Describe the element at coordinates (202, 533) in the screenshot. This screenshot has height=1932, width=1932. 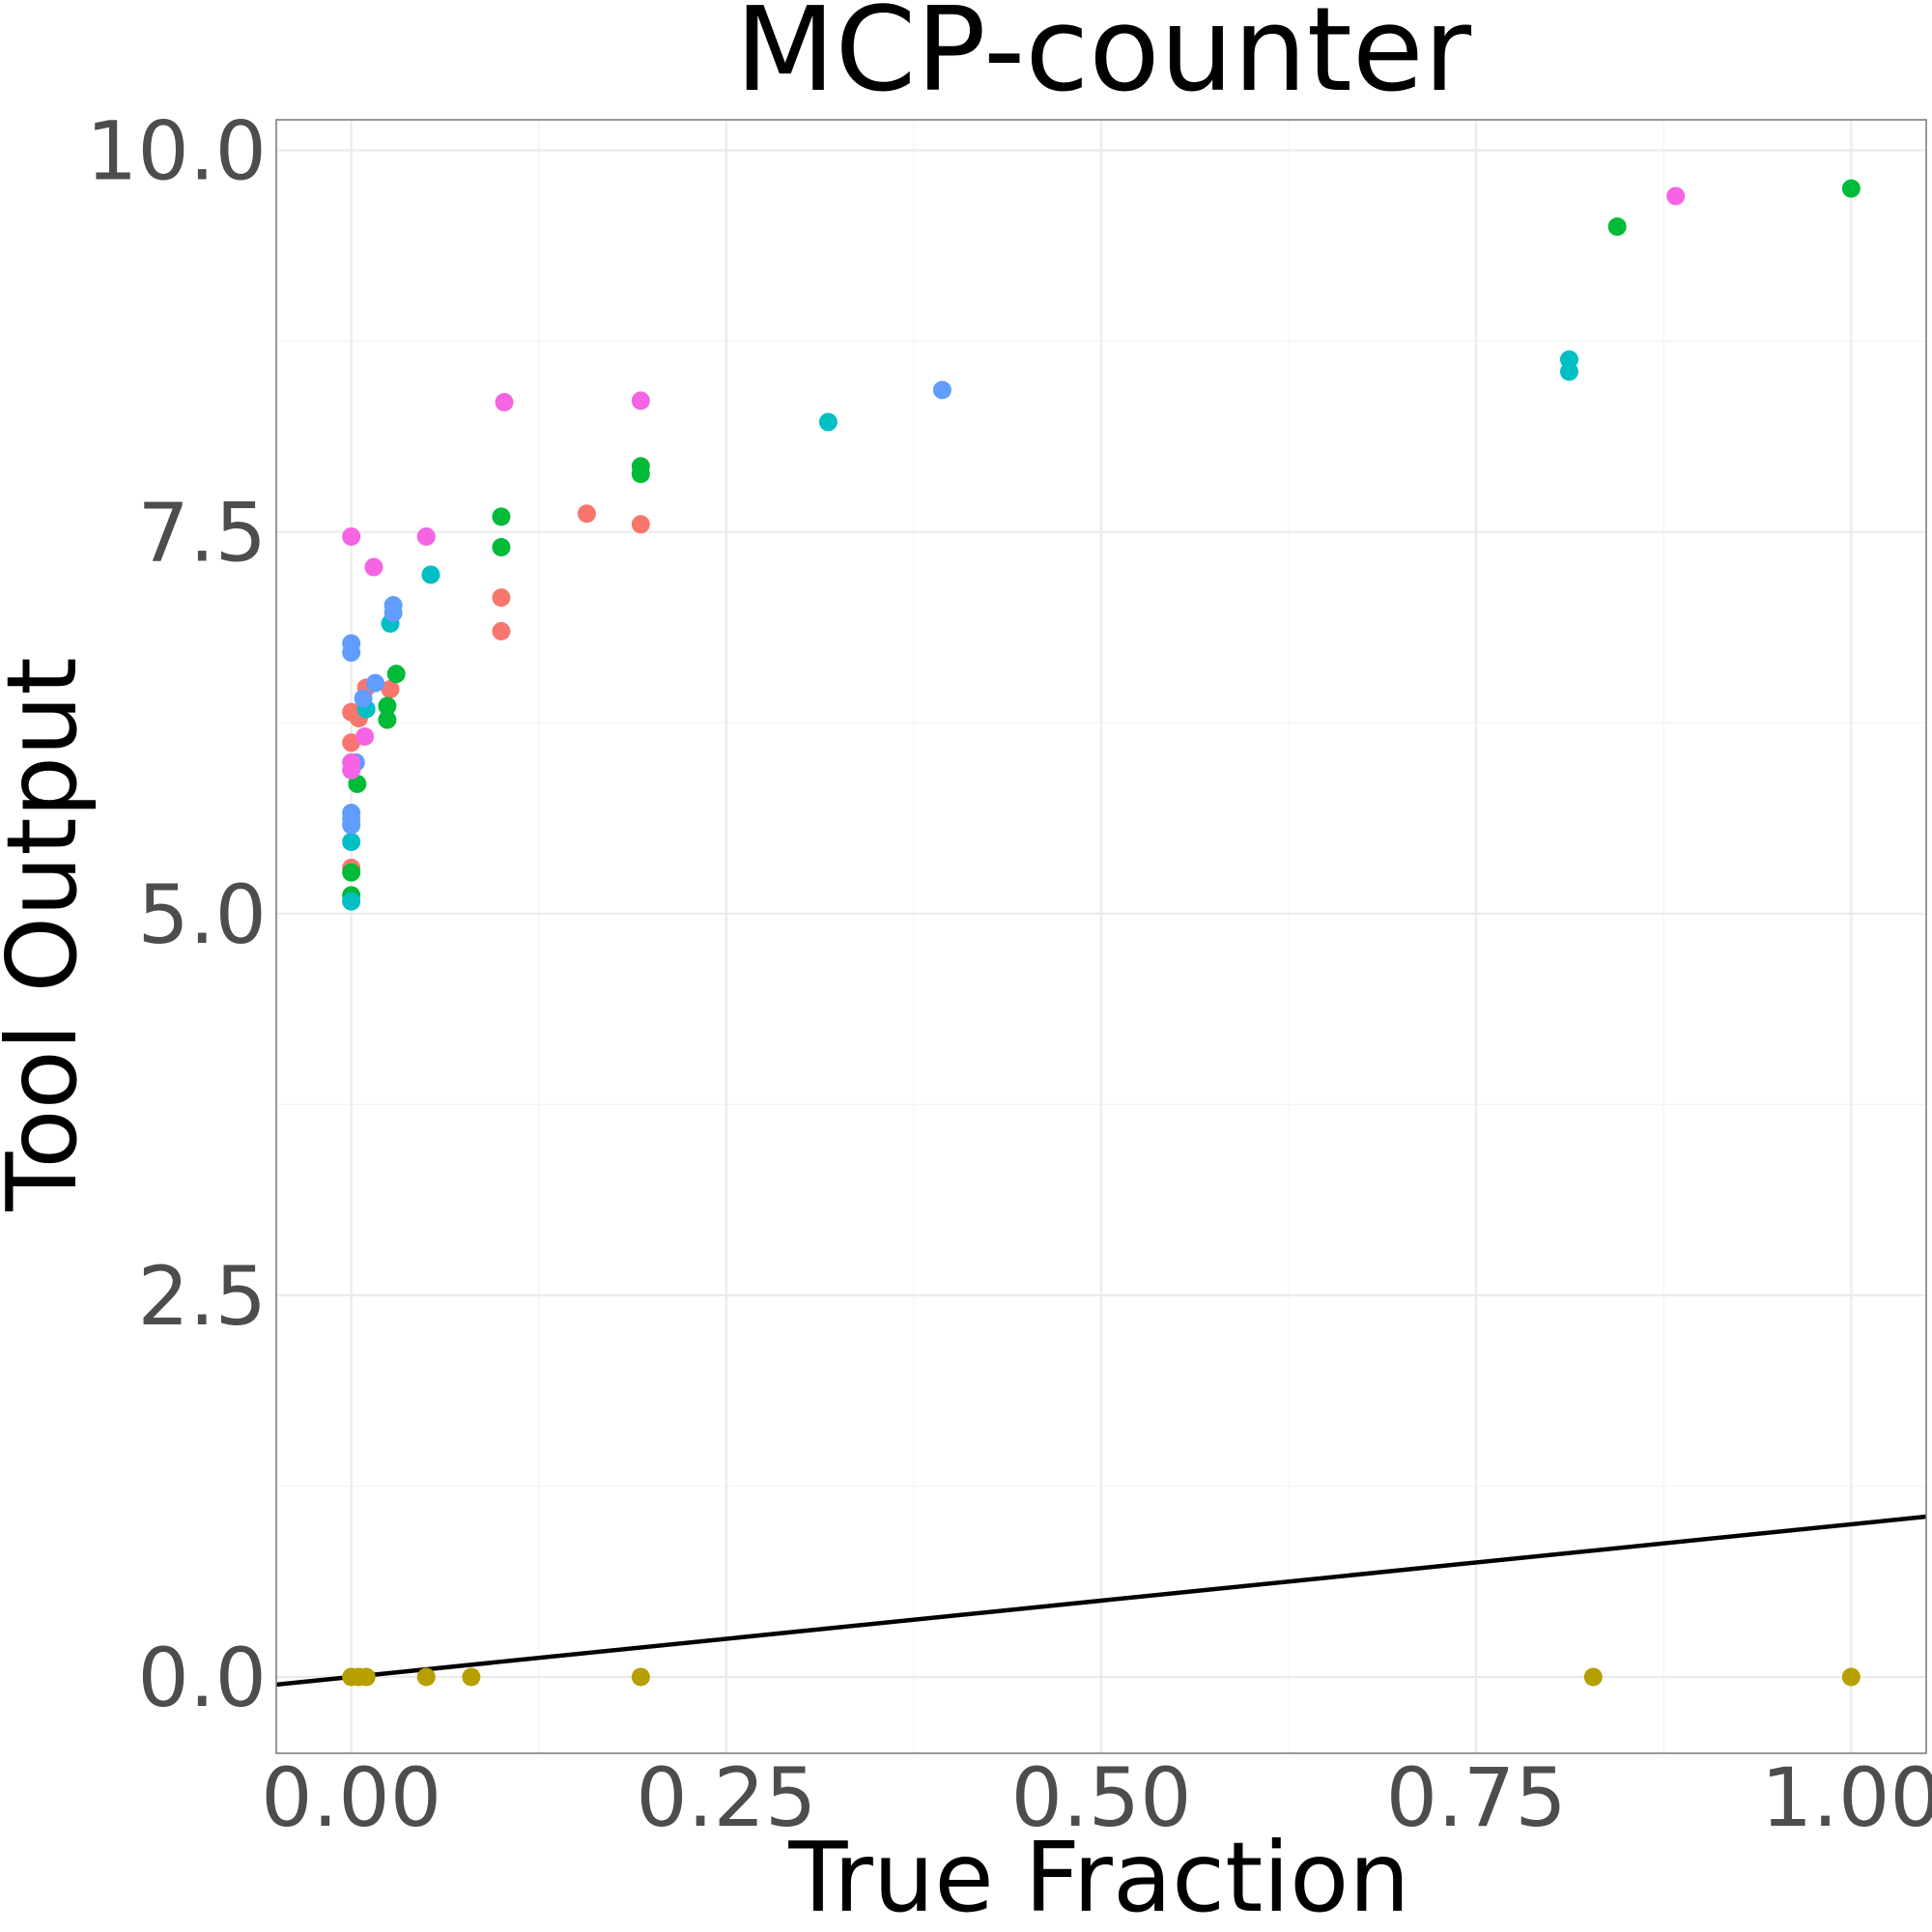
I see `y-tick-label: 7.5` at that location.